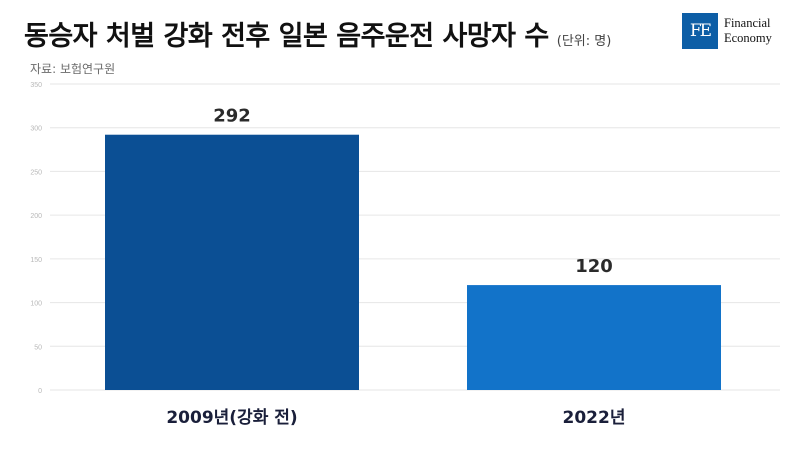 The width and height of the screenshot is (800, 450). Describe the element at coordinates (584, 41) in the screenshot. I see `unit-label: (단위: 명)` at that location.